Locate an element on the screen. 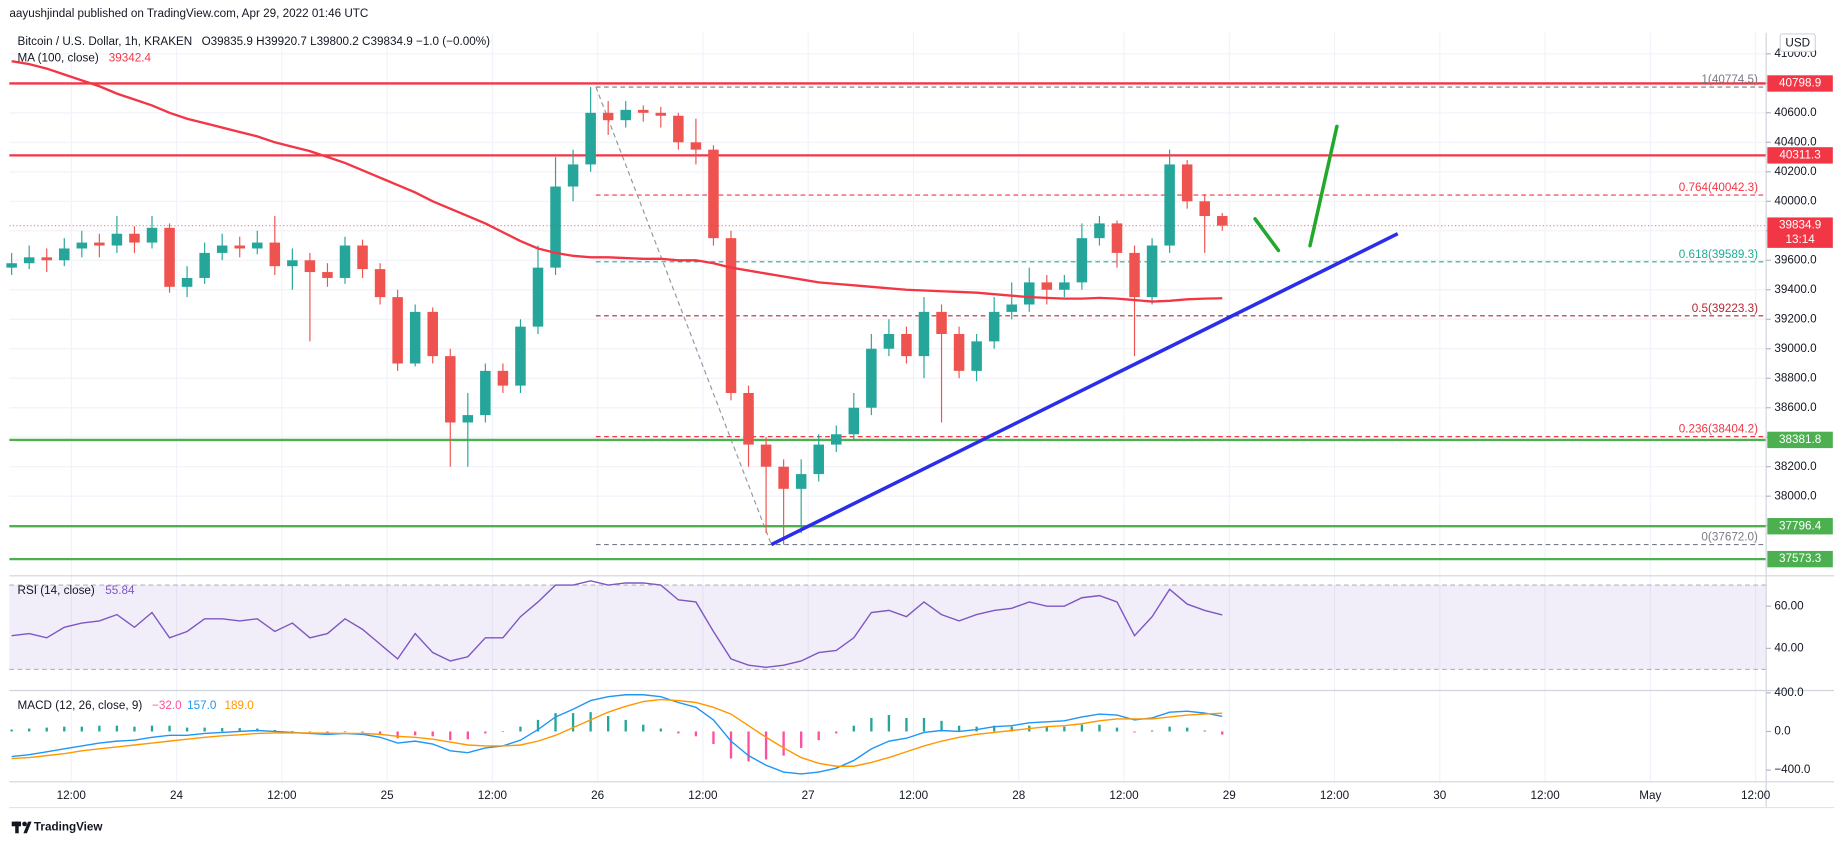  y-tick-label: −400.0 is located at coordinates (1792, 769).